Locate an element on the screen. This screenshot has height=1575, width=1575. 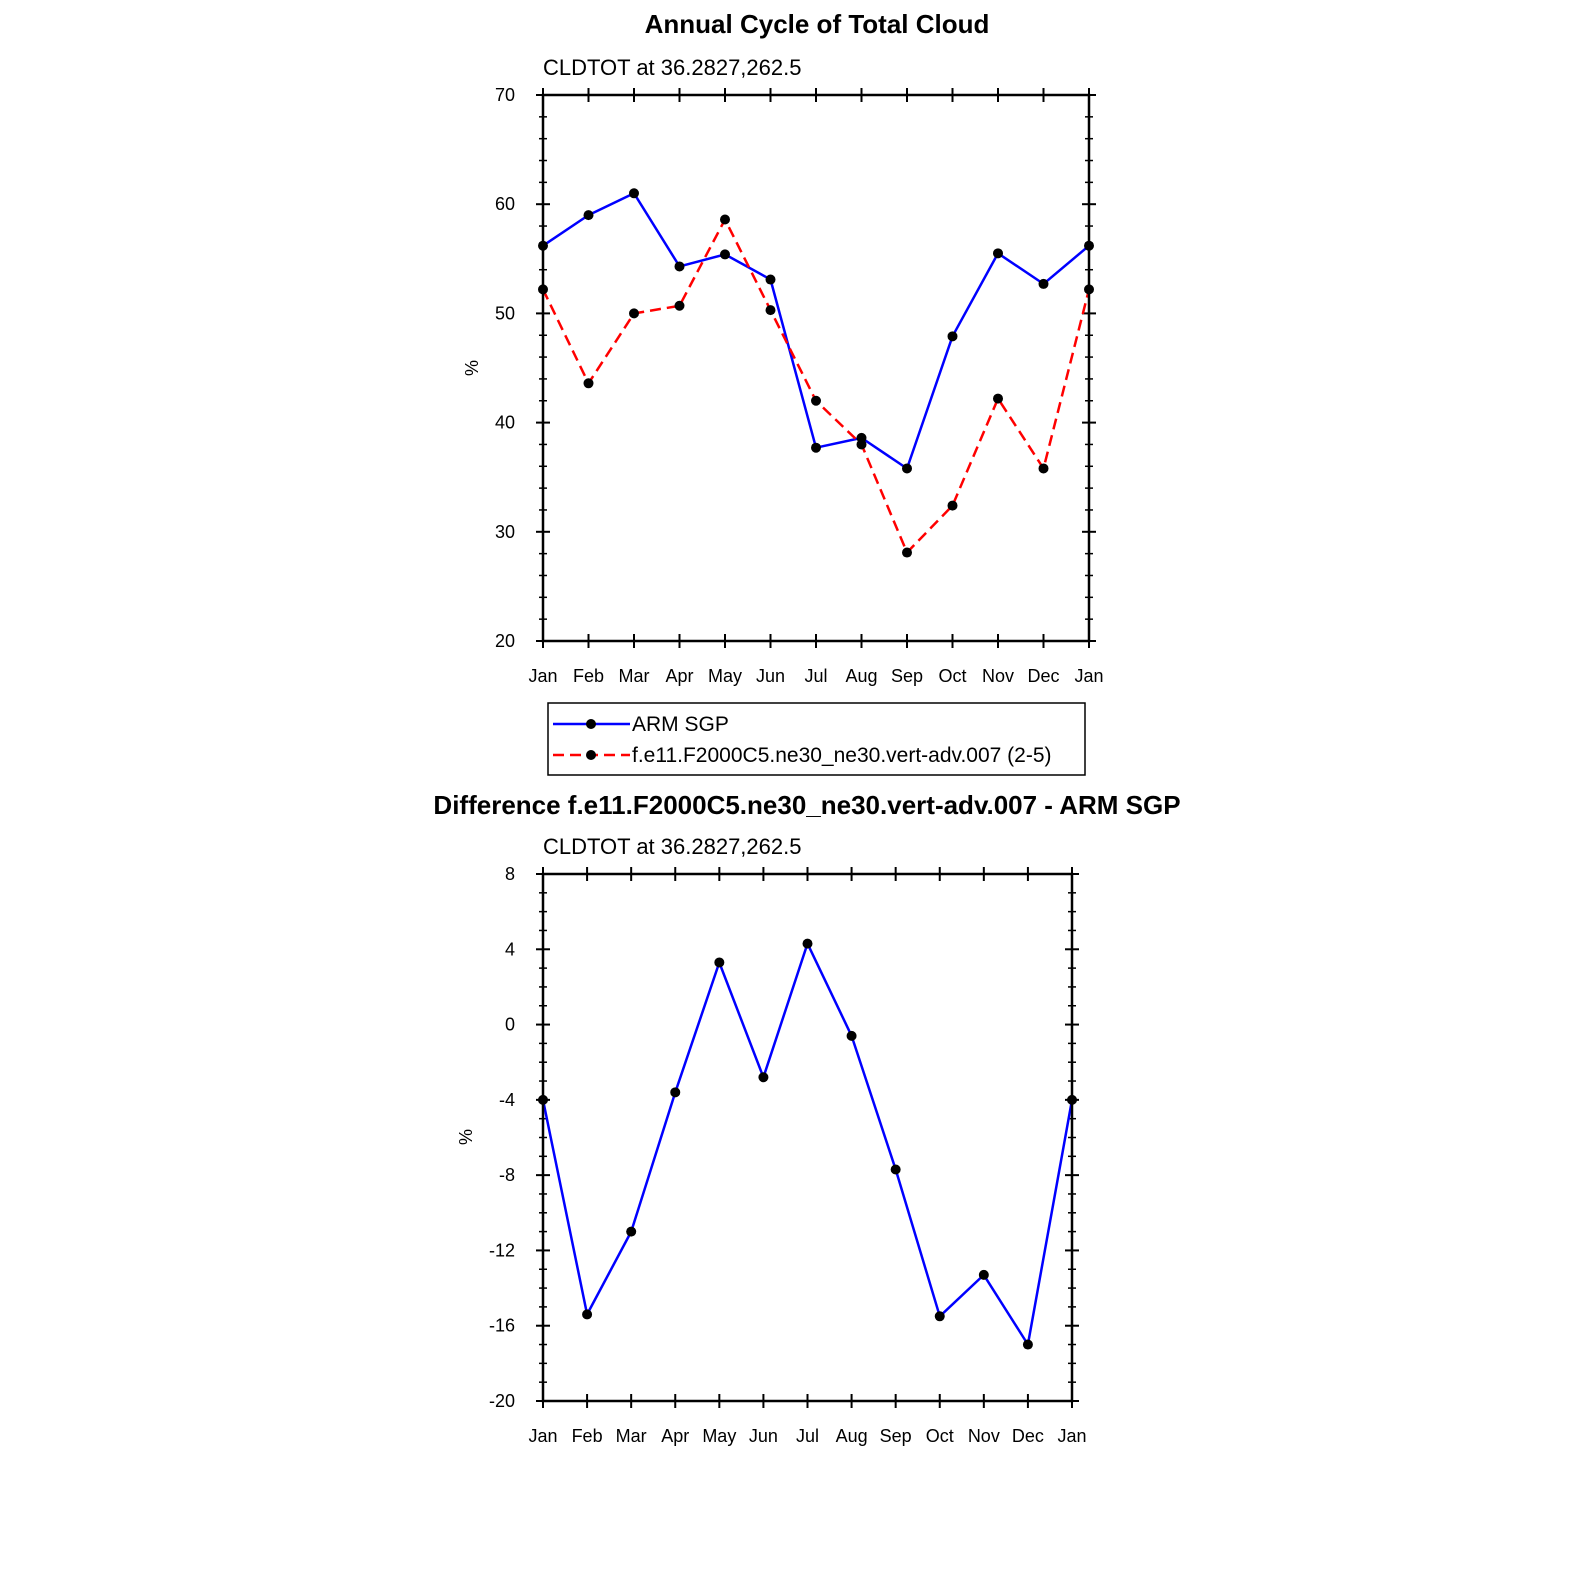
y-tick-label: -8 is located at coordinates (507, 1175).